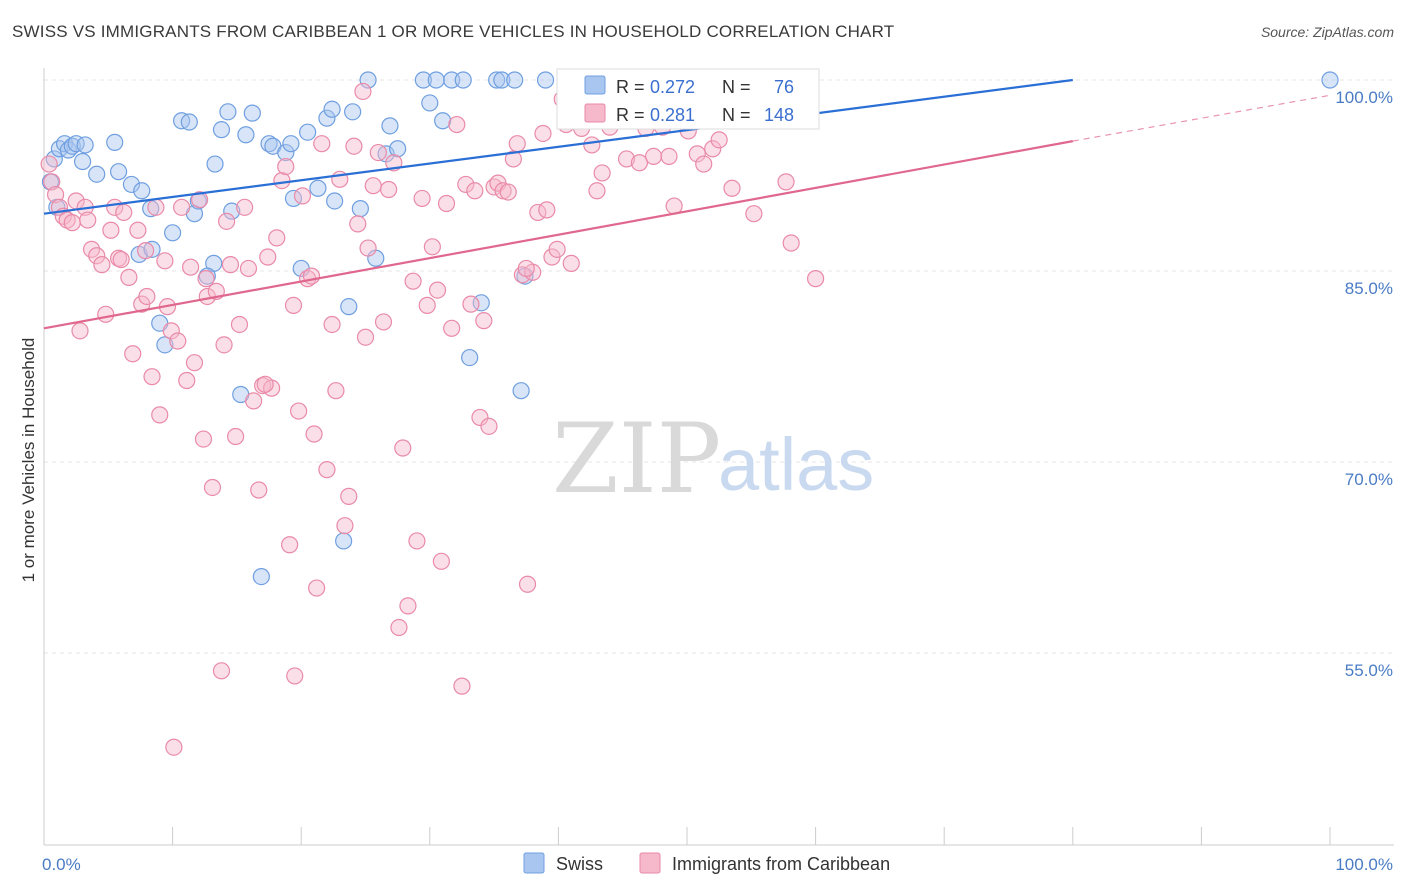 This screenshot has width=1406, height=892. I want to click on legend-n-value: 76, so click(784, 87).